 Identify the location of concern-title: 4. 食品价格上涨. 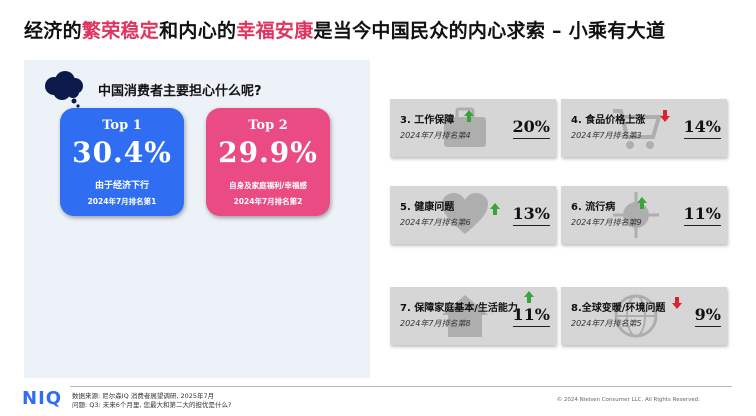
(608, 120).